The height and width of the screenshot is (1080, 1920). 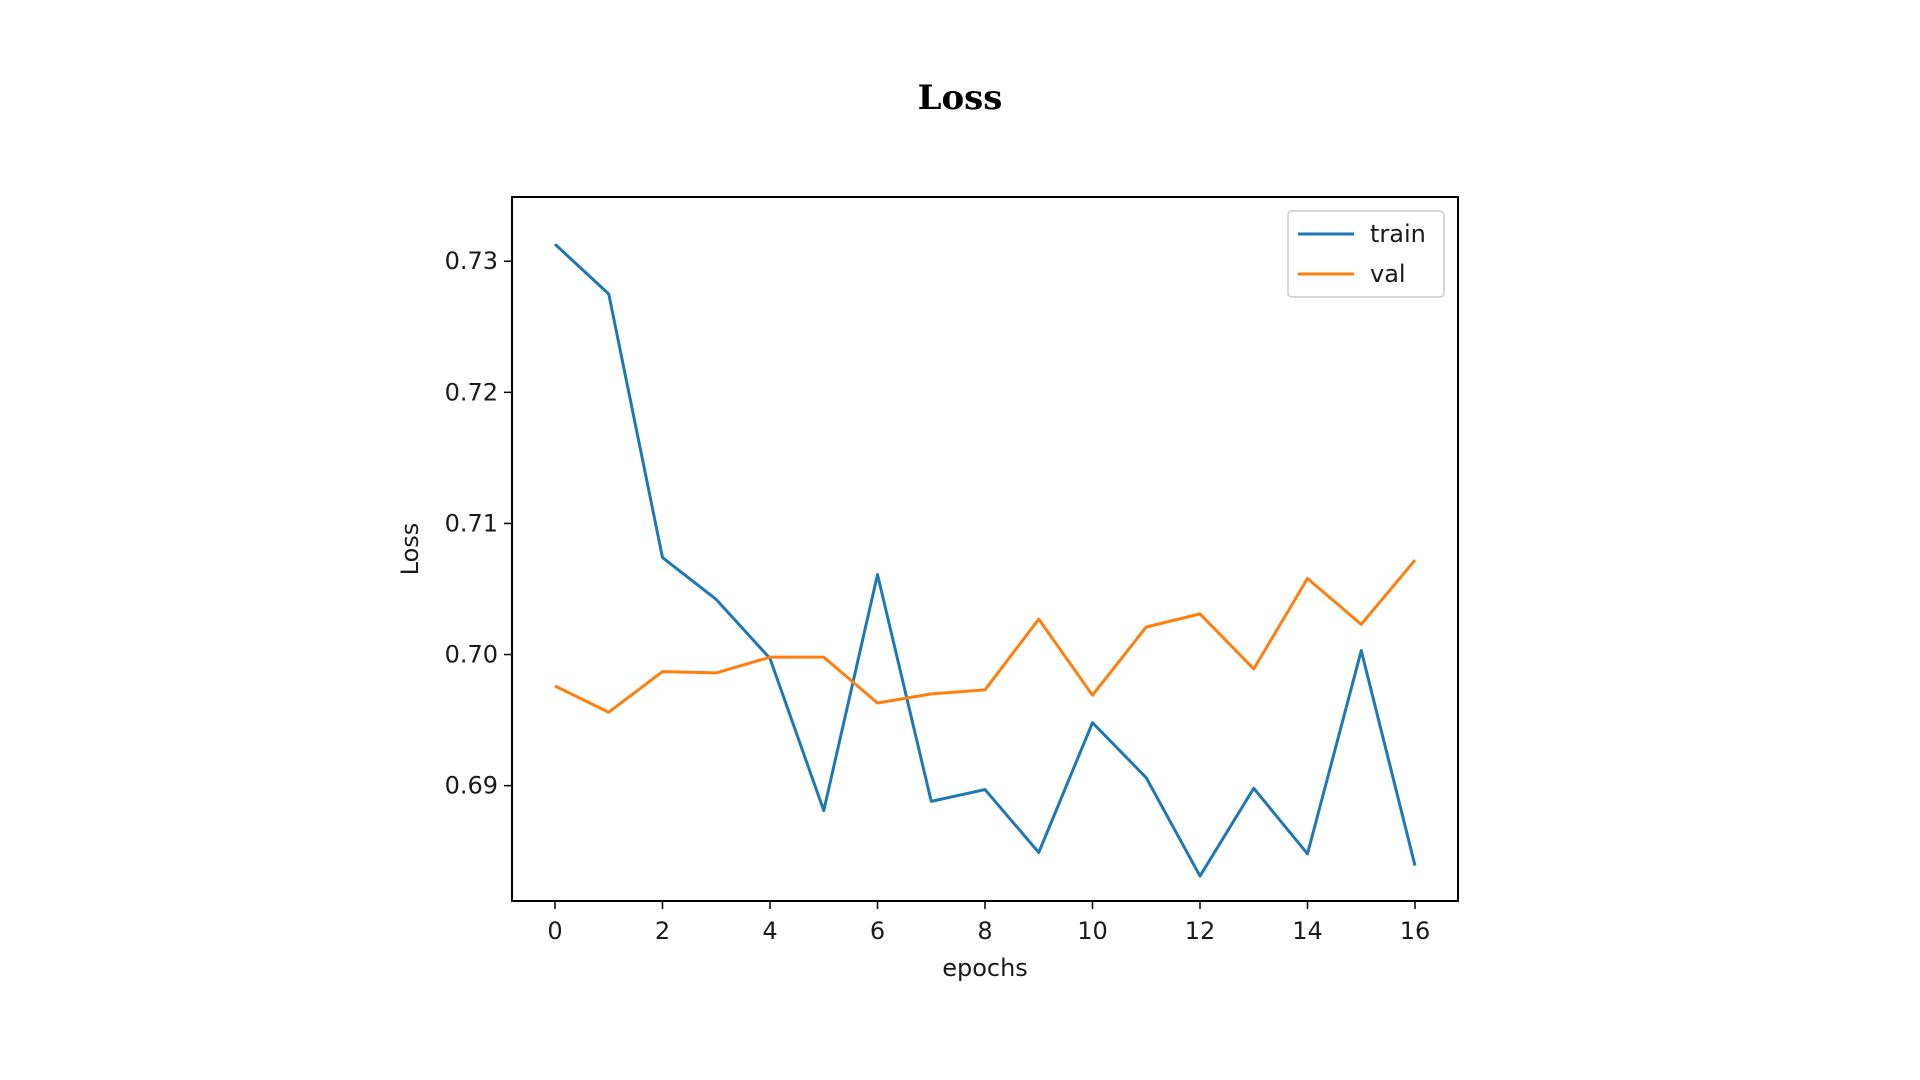 I want to click on y-tick-label: 0.72, so click(x=471, y=392).